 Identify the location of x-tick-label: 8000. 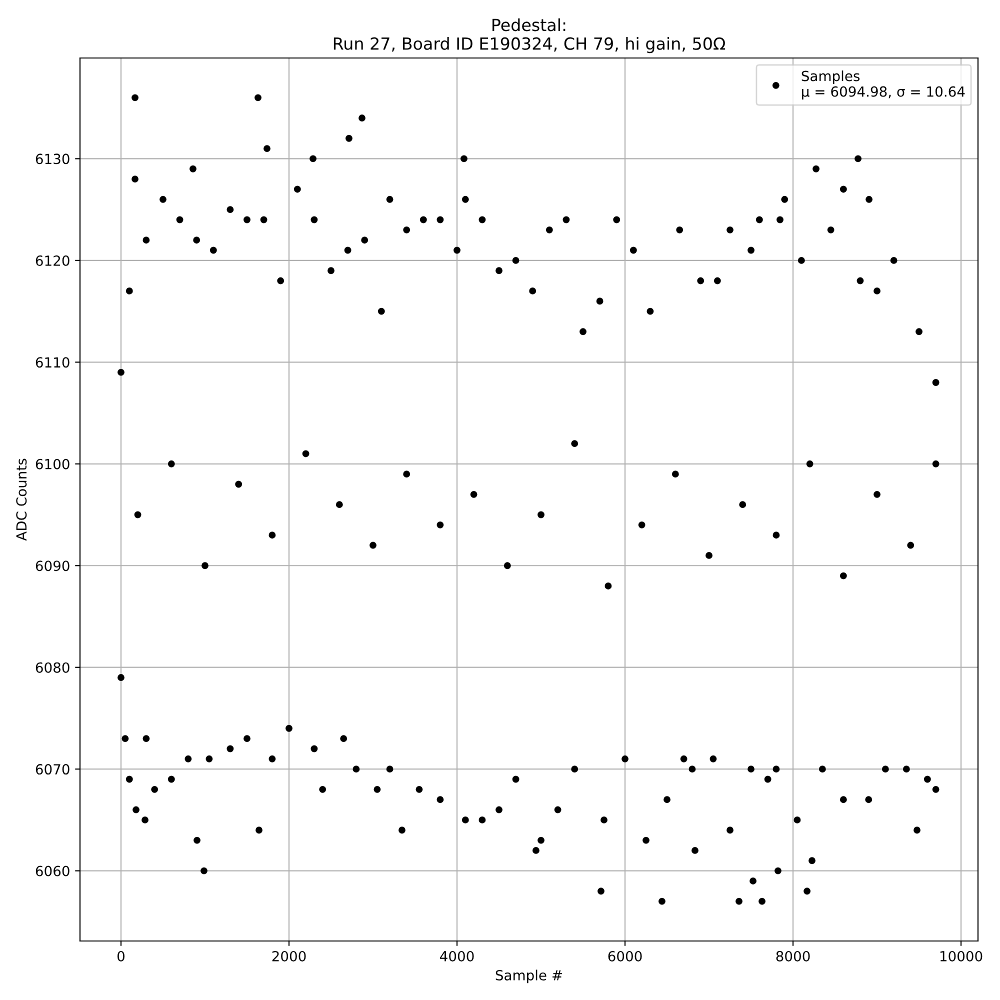
(793, 956).